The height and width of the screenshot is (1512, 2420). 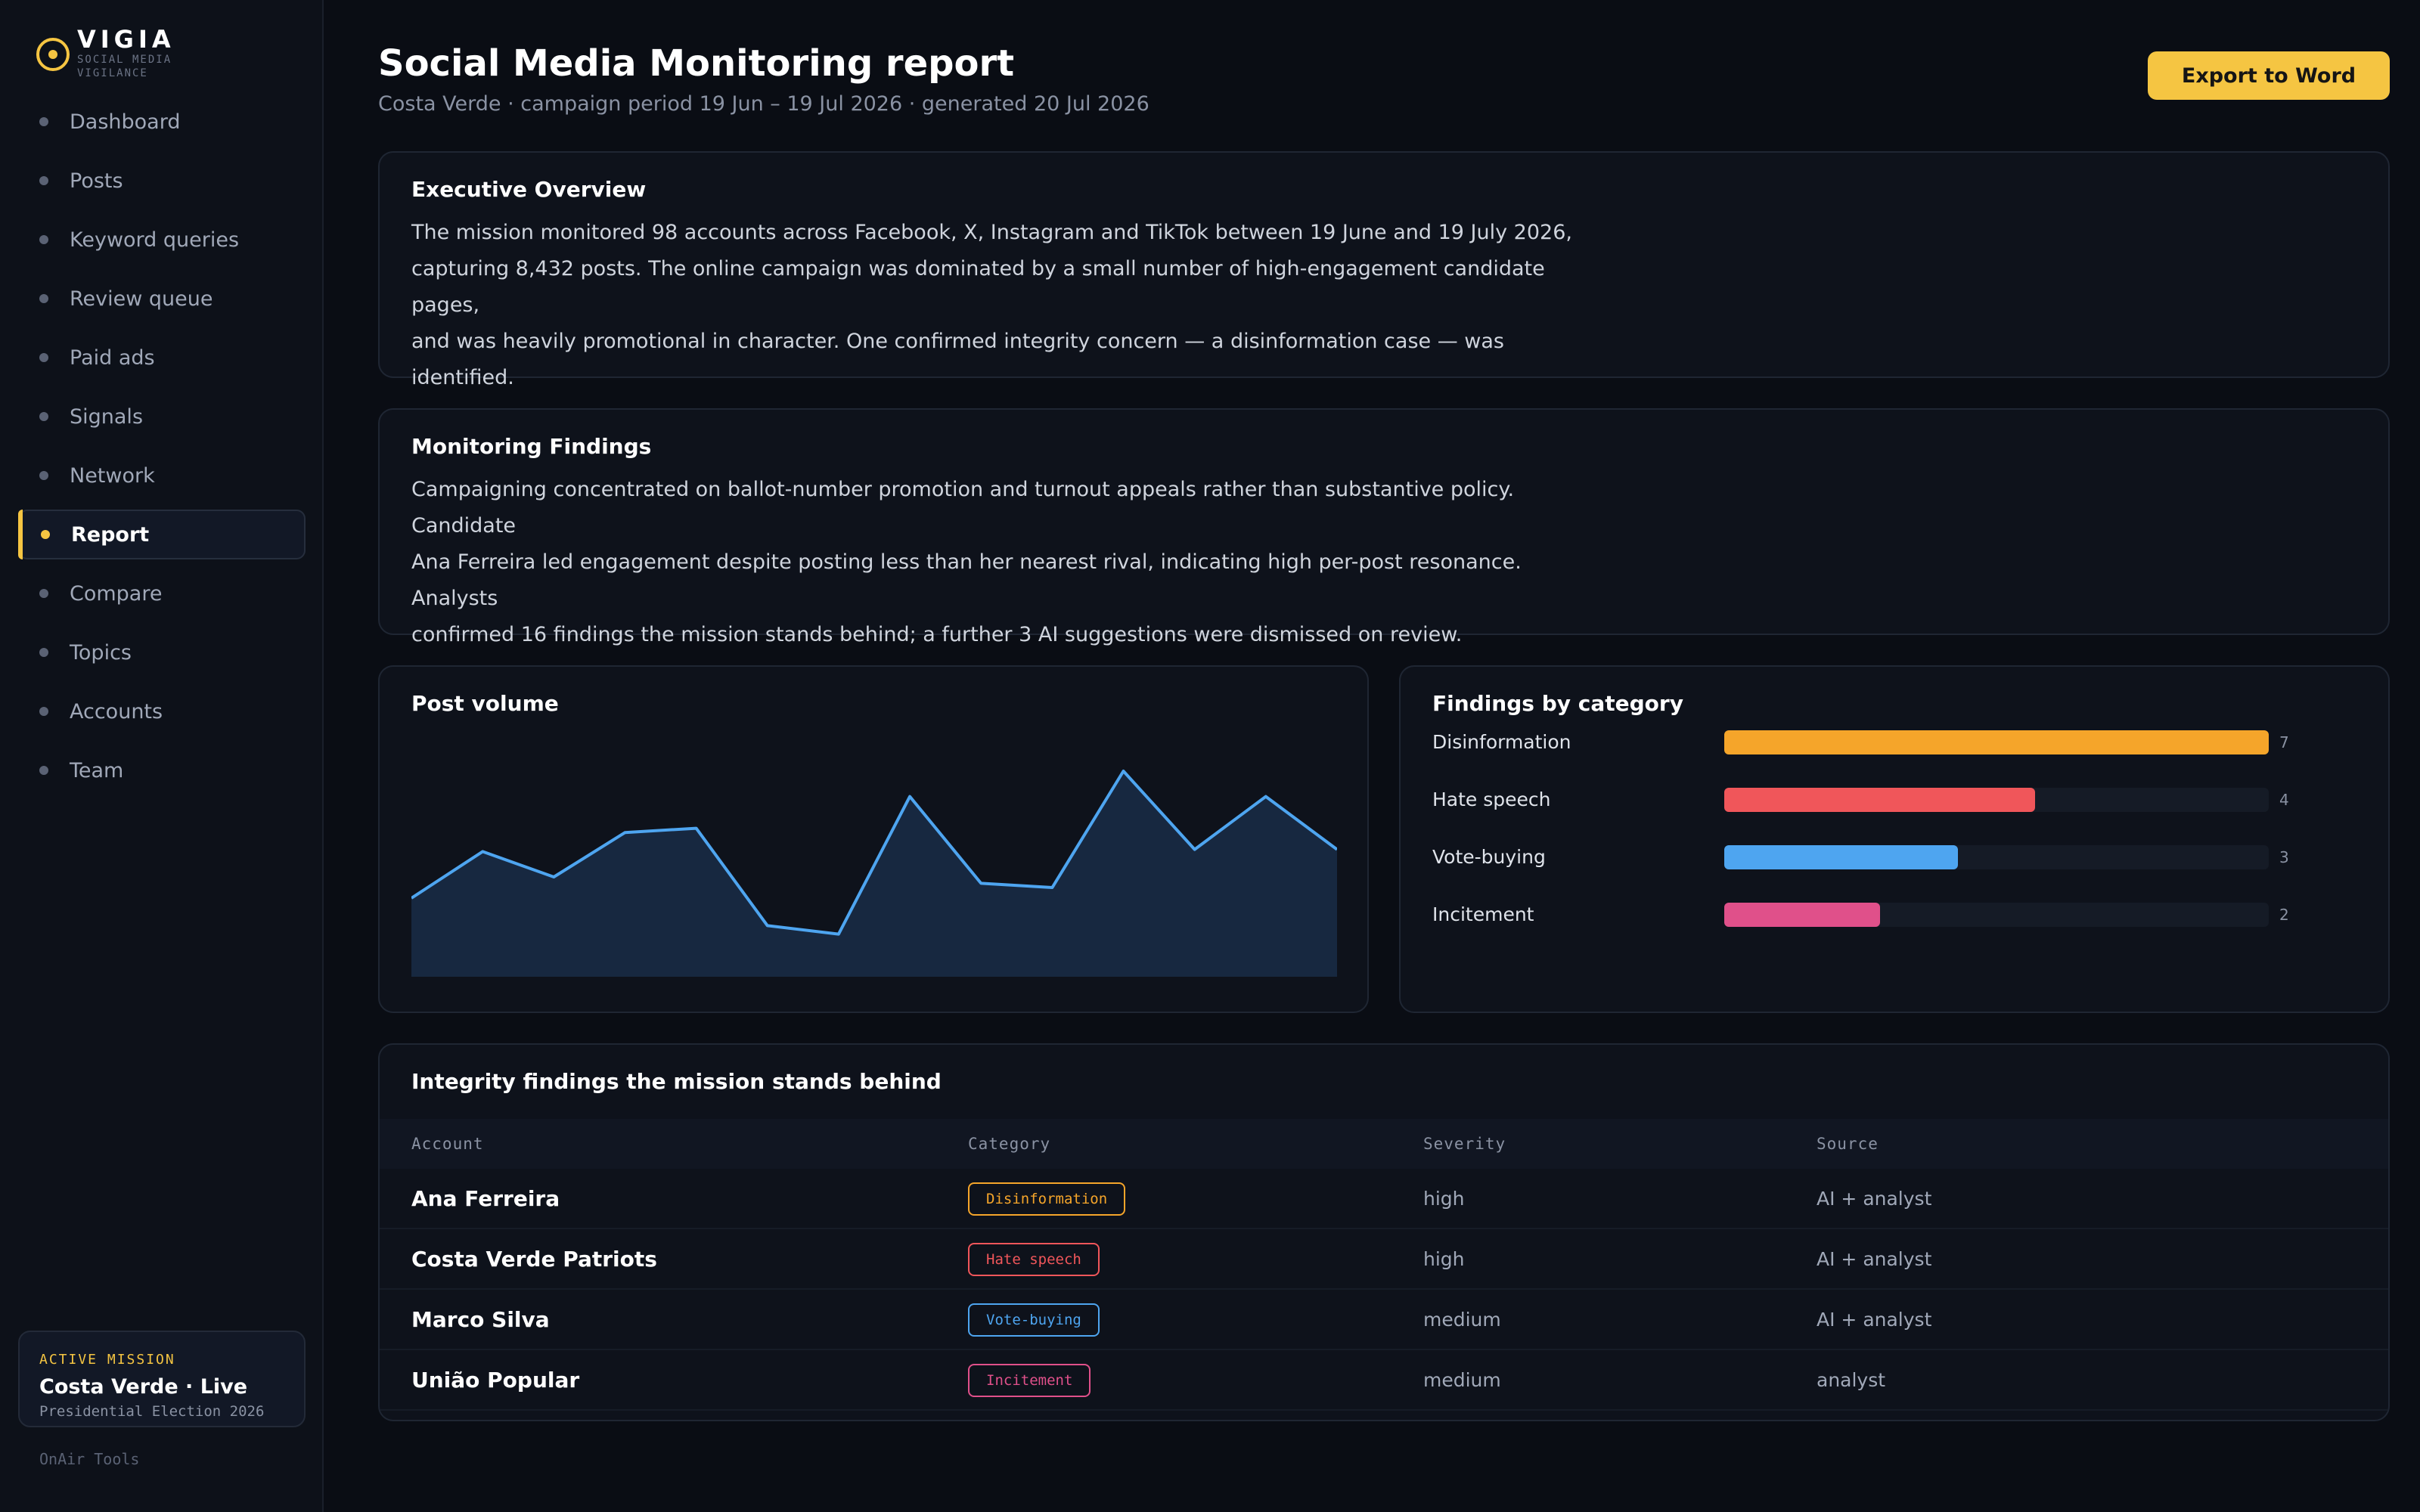 I want to click on brand-tagline: SOCIAL MEDIA VIGILANCE, so click(x=124, y=66).